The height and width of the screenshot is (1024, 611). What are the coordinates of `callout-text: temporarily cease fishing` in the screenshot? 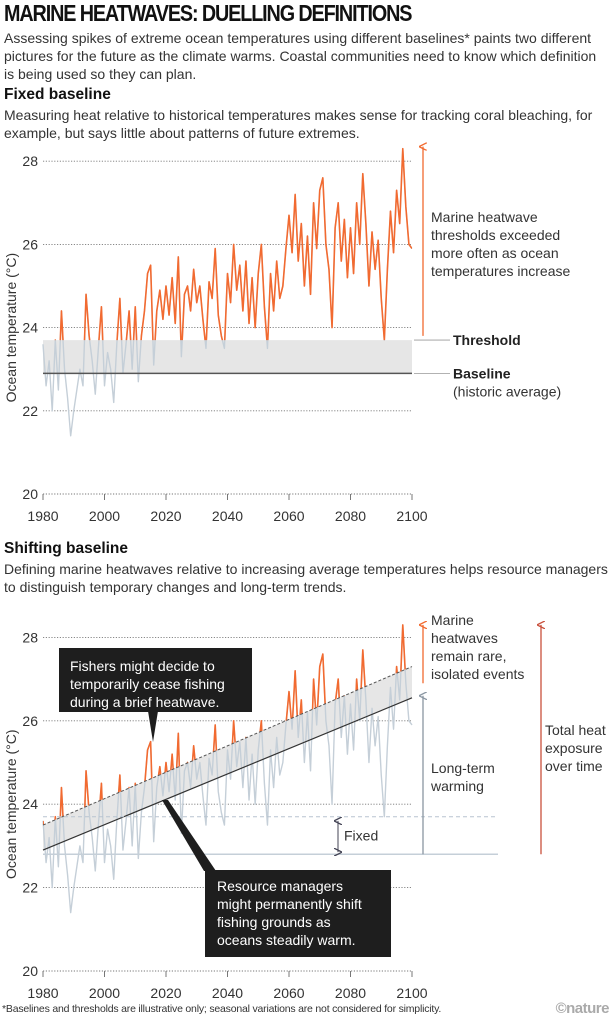 It's located at (147, 684).